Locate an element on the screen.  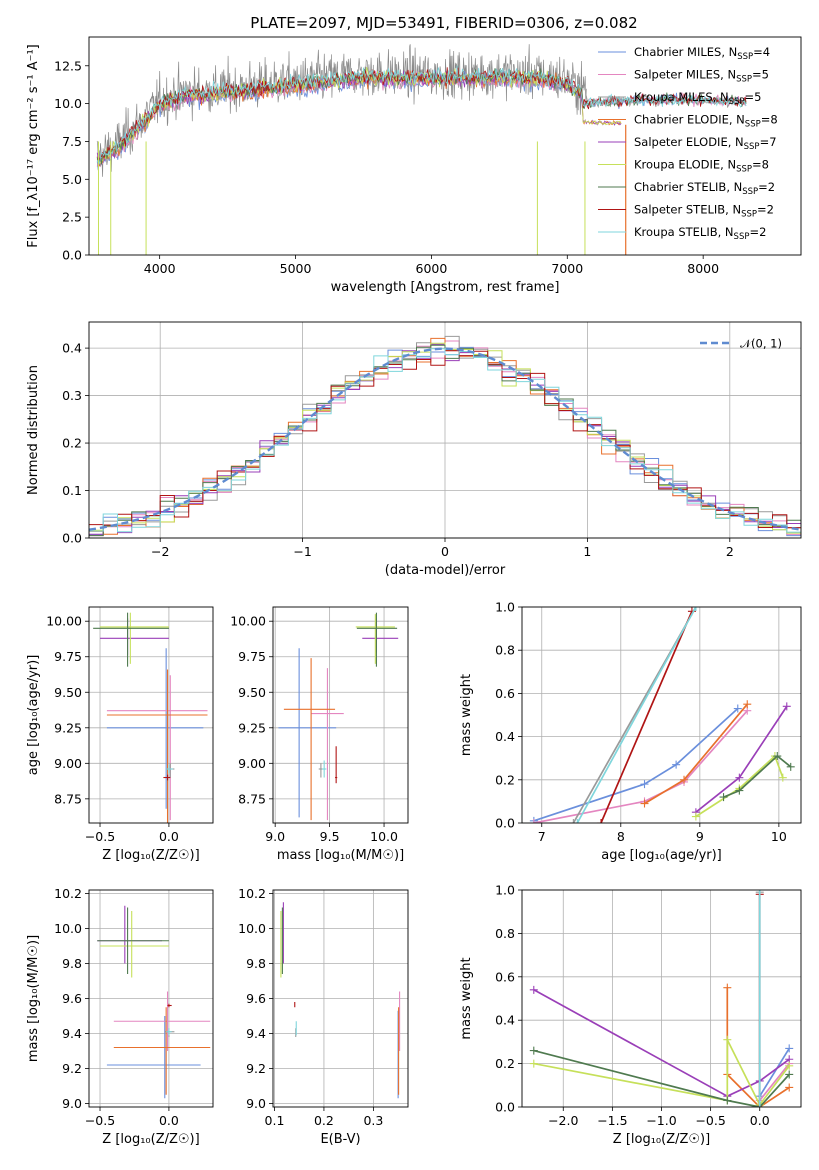
age_vs_mass-ytick-label: 9.75 is located at coordinates (252, 656).